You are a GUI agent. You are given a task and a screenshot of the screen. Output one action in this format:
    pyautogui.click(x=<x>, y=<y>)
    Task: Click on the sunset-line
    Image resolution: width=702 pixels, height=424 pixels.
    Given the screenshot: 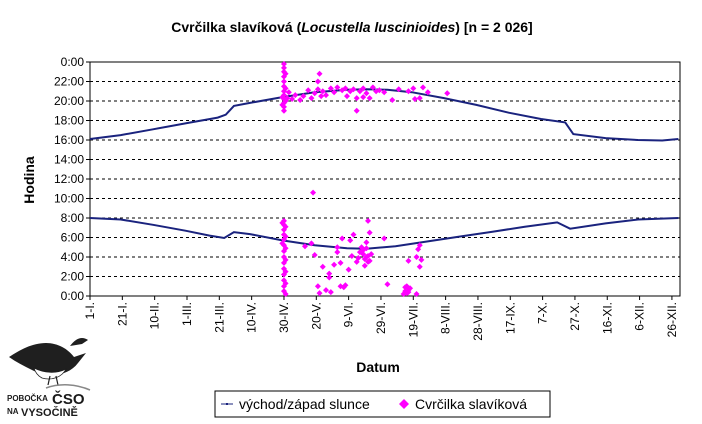 What is the action you would take?
    pyautogui.click(x=384, y=115)
    